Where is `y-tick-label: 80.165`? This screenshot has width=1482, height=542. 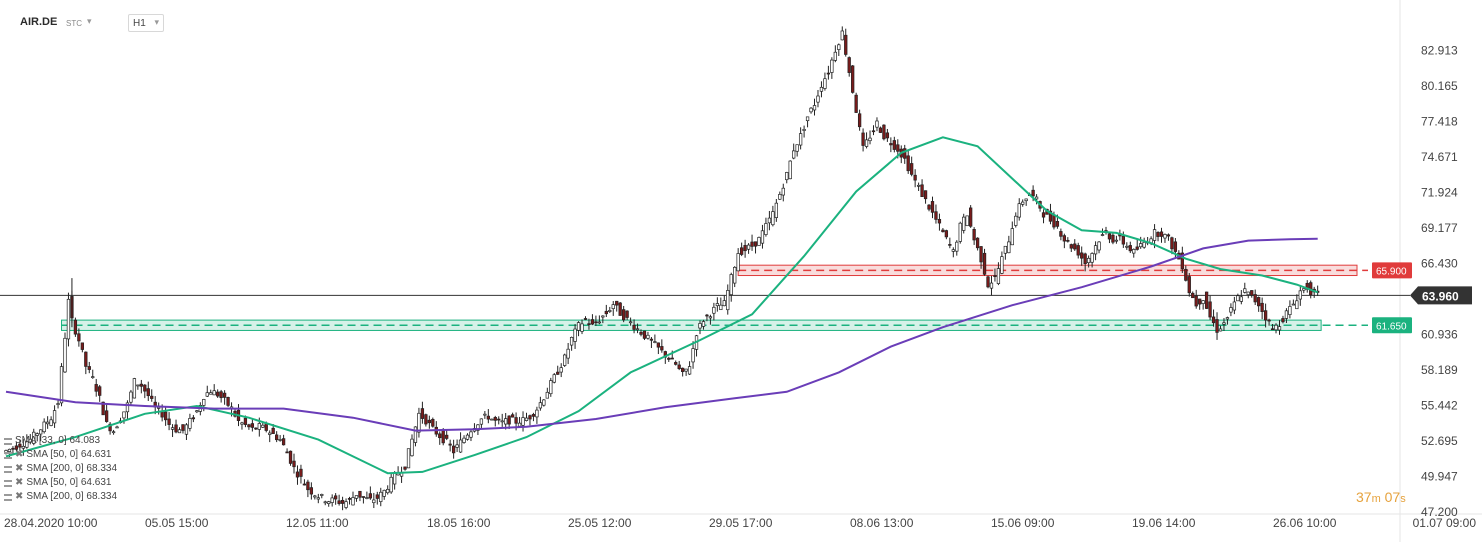
y-tick-label: 80.165 is located at coordinates (1439, 86).